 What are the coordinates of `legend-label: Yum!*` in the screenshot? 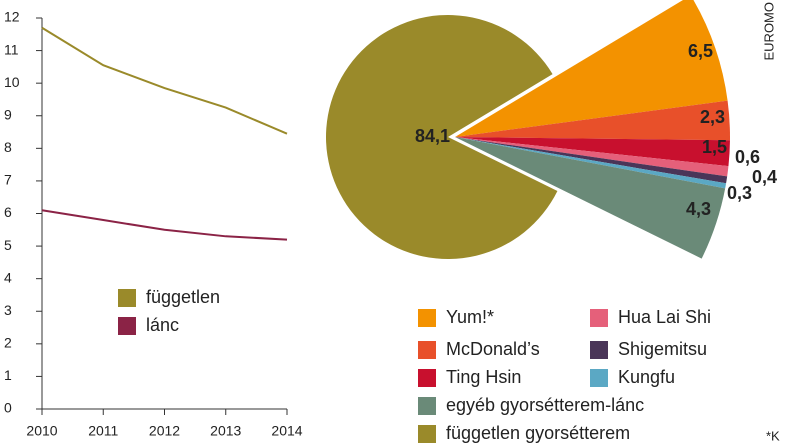 It's located at (470, 317).